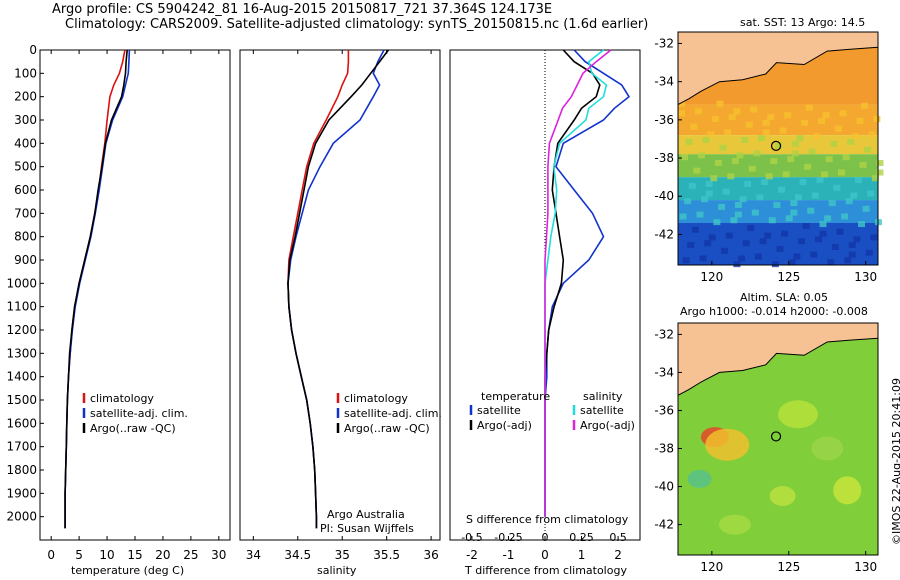  Describe the element at coordinates (774, 311) in the screenshot. I see `sla-map-subtitle: Argo h1000: -0.014 h2000: -0.008` at that location.